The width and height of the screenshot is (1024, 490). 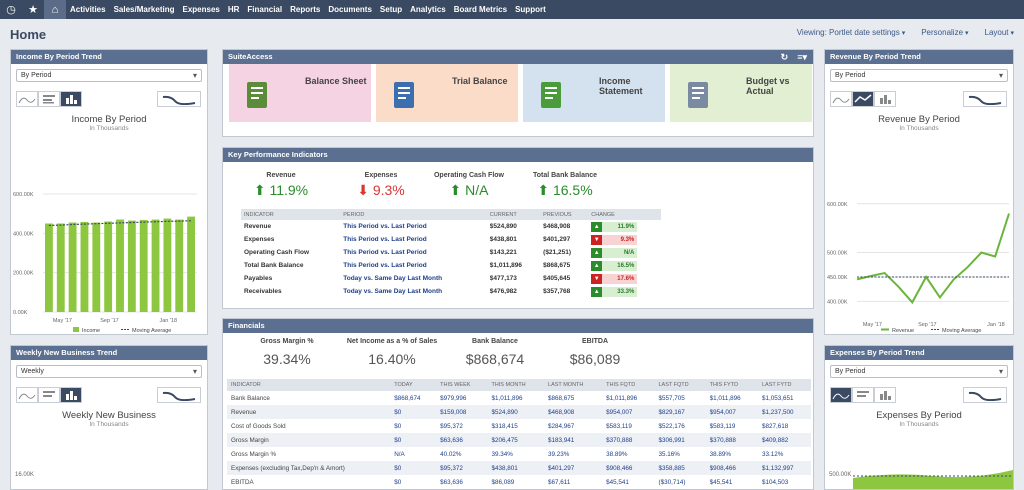 What do you see at coordinates (144, 9) in the screenshot?
I see `menu-sales-marketing: Sales/Marketing` at bounding box center [144, 9].